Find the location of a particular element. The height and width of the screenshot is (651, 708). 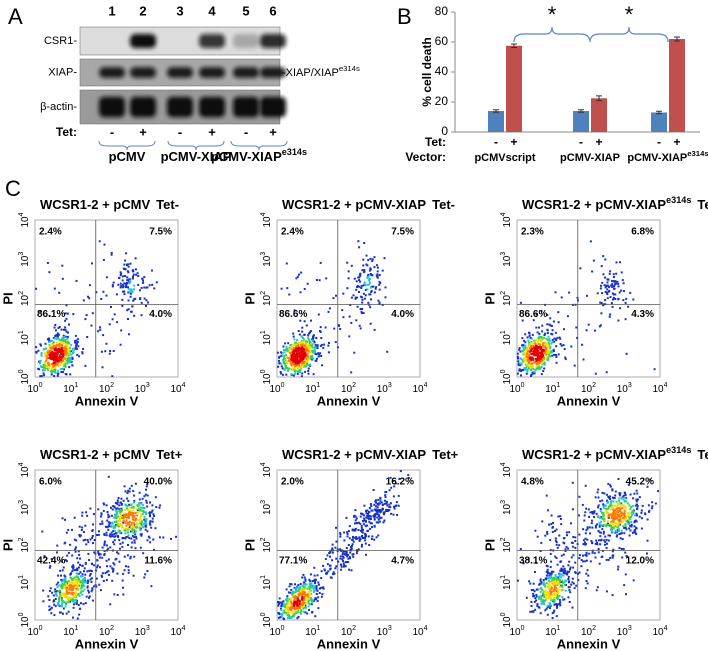

quadrant-percent: 42.4% is located at coordinates (51, 560).